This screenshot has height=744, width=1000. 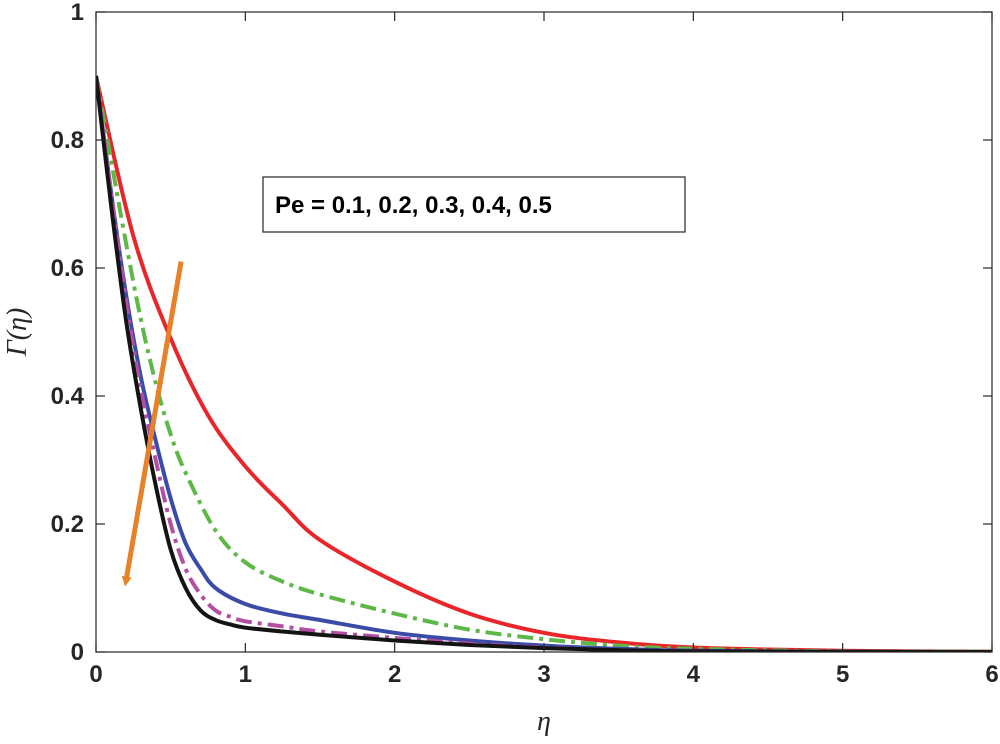 What do you see at coordinates (991, 674) in the screenshot?
I see `x-tick-label: 6` at bounding box center [991, 674].